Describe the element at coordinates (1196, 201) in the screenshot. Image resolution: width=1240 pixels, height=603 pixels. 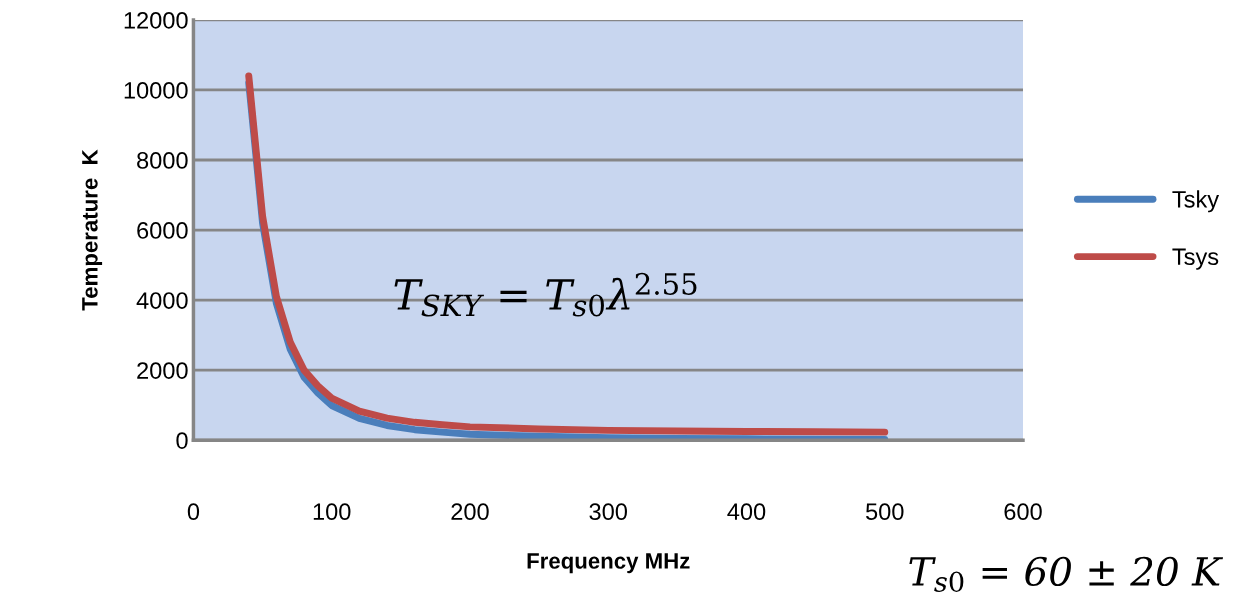
I see `legend-label: Tsky` at that location.